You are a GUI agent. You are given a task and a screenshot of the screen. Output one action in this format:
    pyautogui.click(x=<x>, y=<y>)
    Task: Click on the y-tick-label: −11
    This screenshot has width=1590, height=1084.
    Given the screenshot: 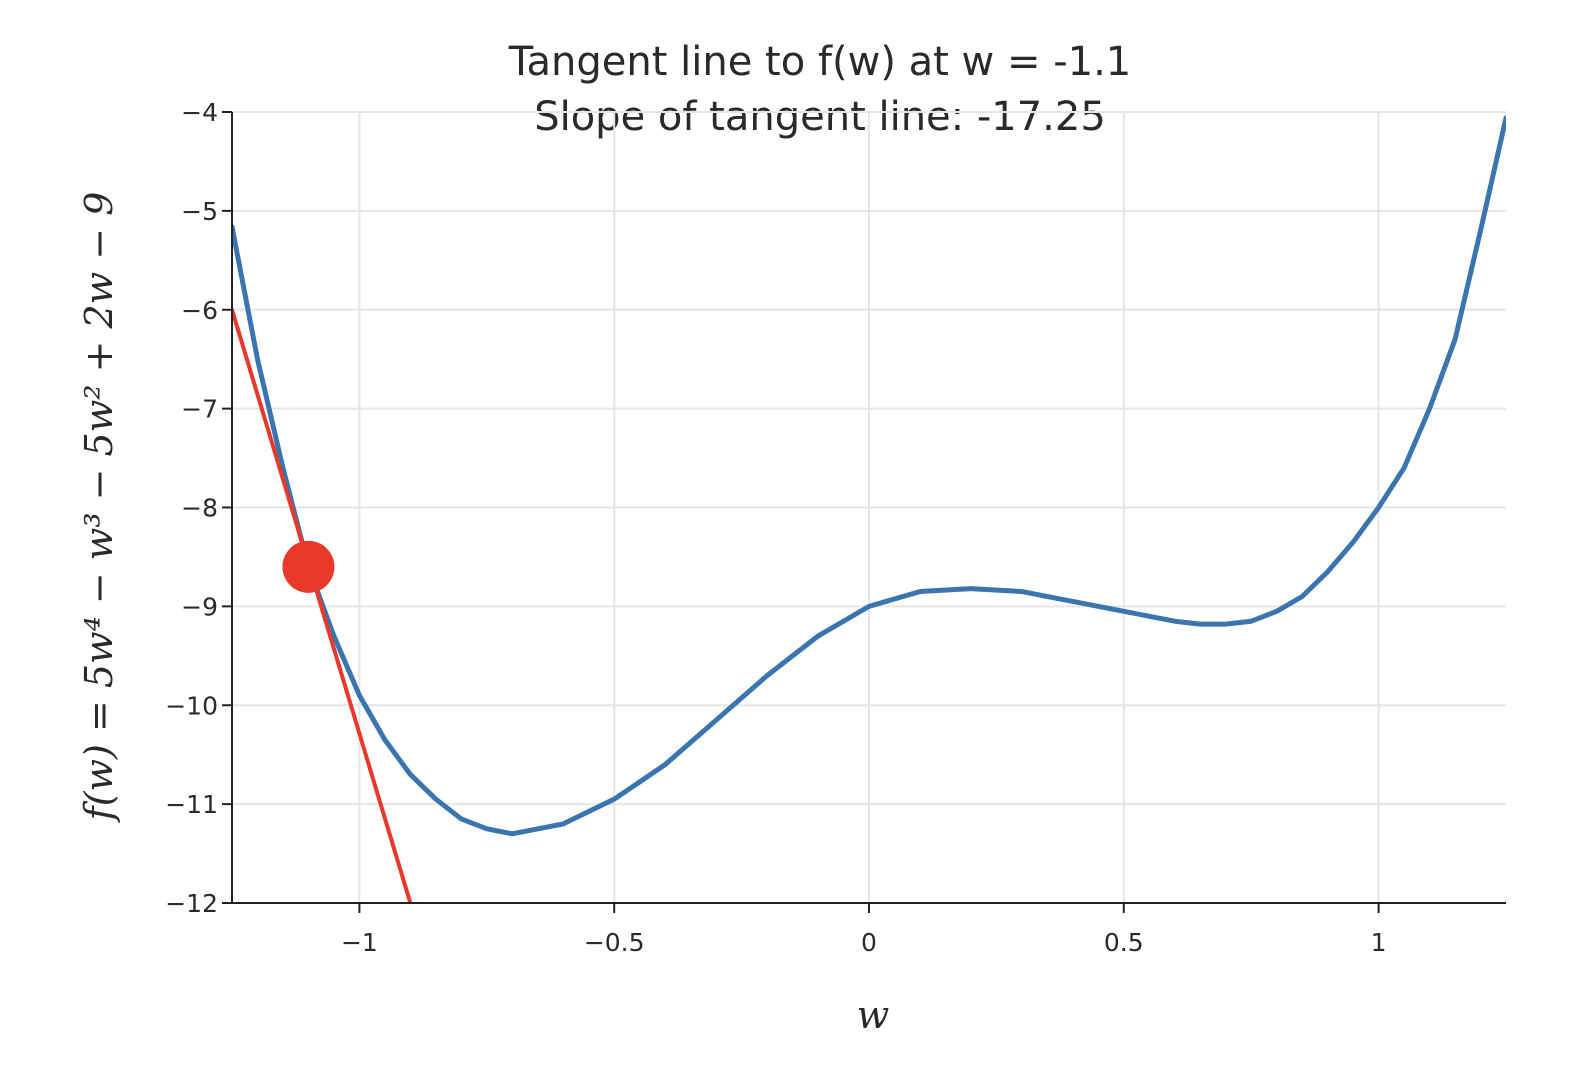 What is the action you would take?
    pyautogui.click(x=191, y=804)
    